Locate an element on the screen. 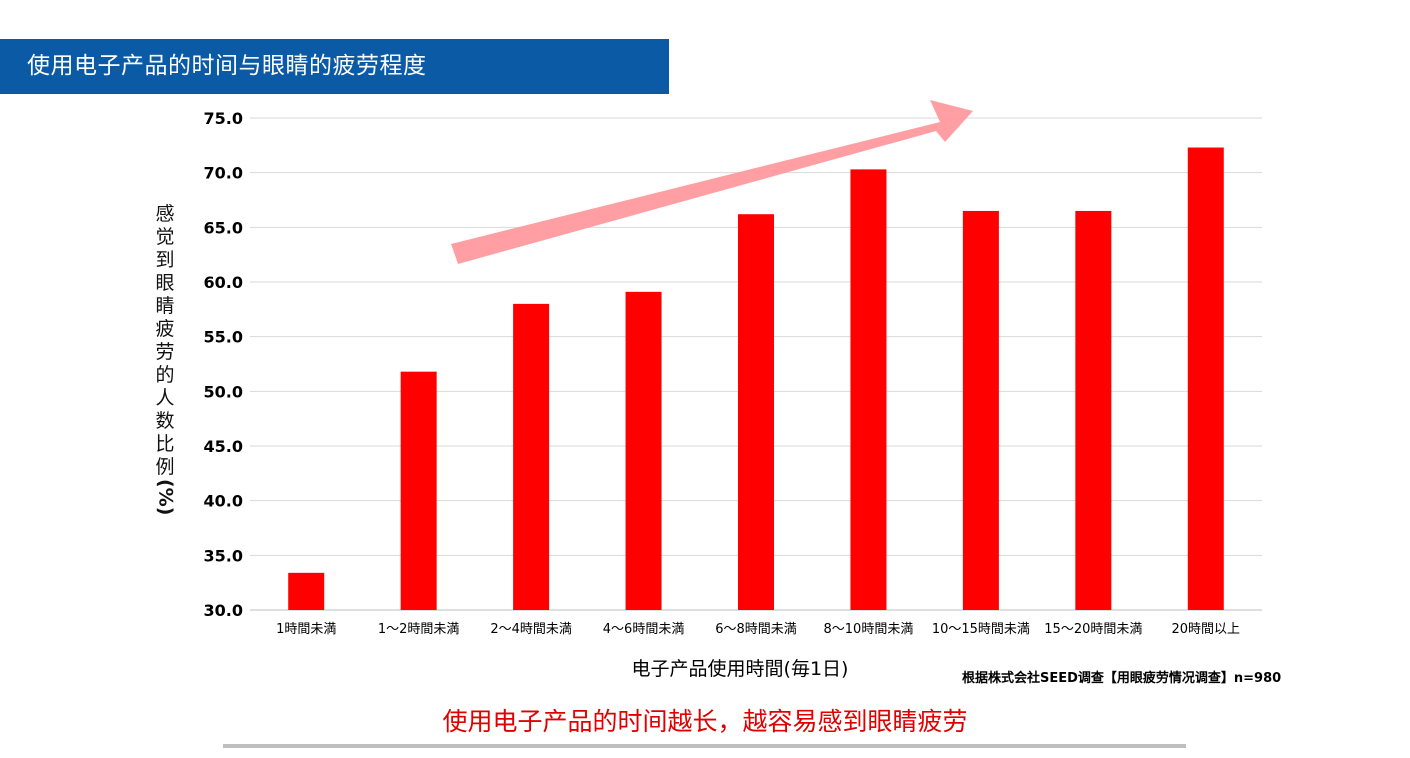 This screenshot has width=1410, height=758. x-tick-label: 20時間以上 is located at coordinates (1206, 629).